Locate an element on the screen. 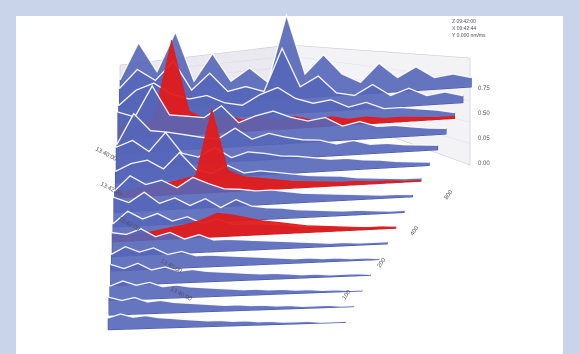 The height and width of the screenshot is (354, 579). depth-tick-label: 200 is located at coordinates (382, 263).